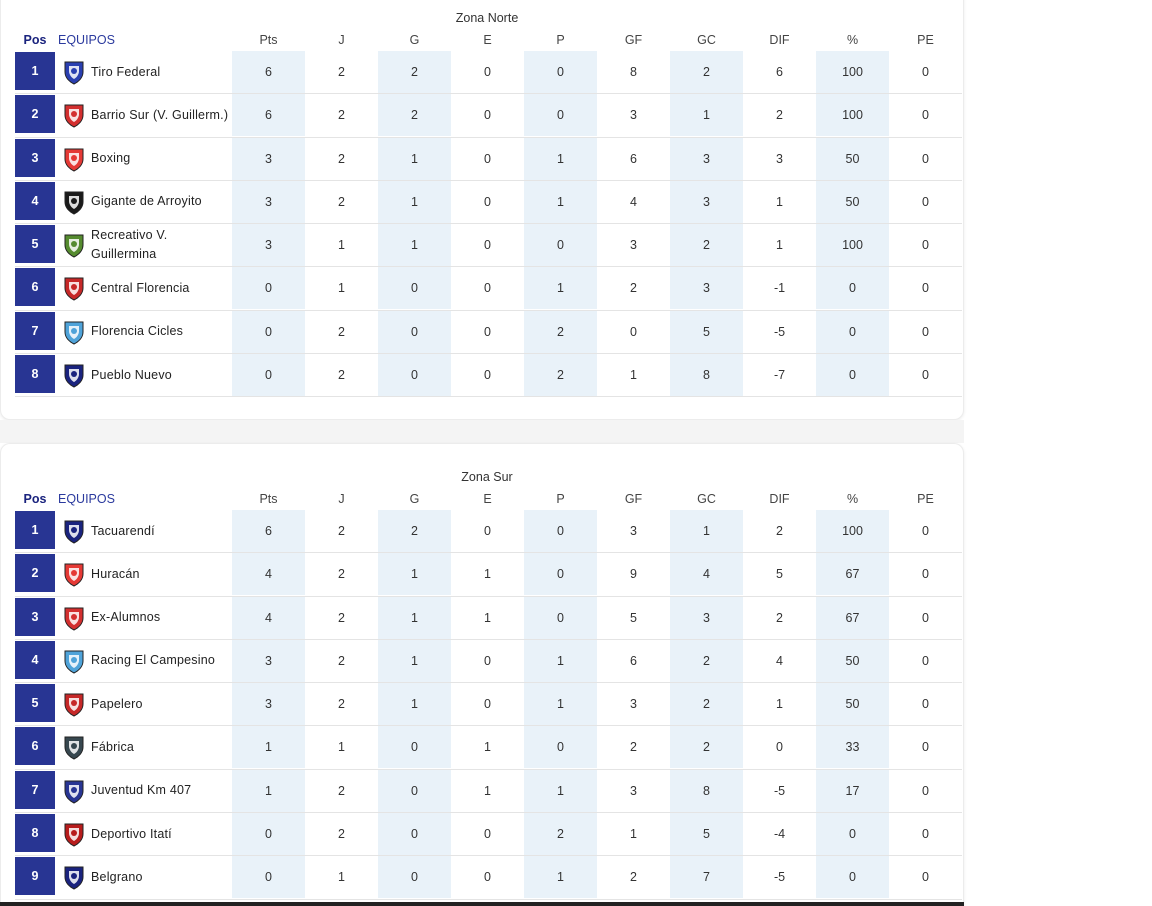  What do you see at coordinates (268, 531) in the screenshot?
I see `stat-pts: 6` at bounding box center [268, 531].